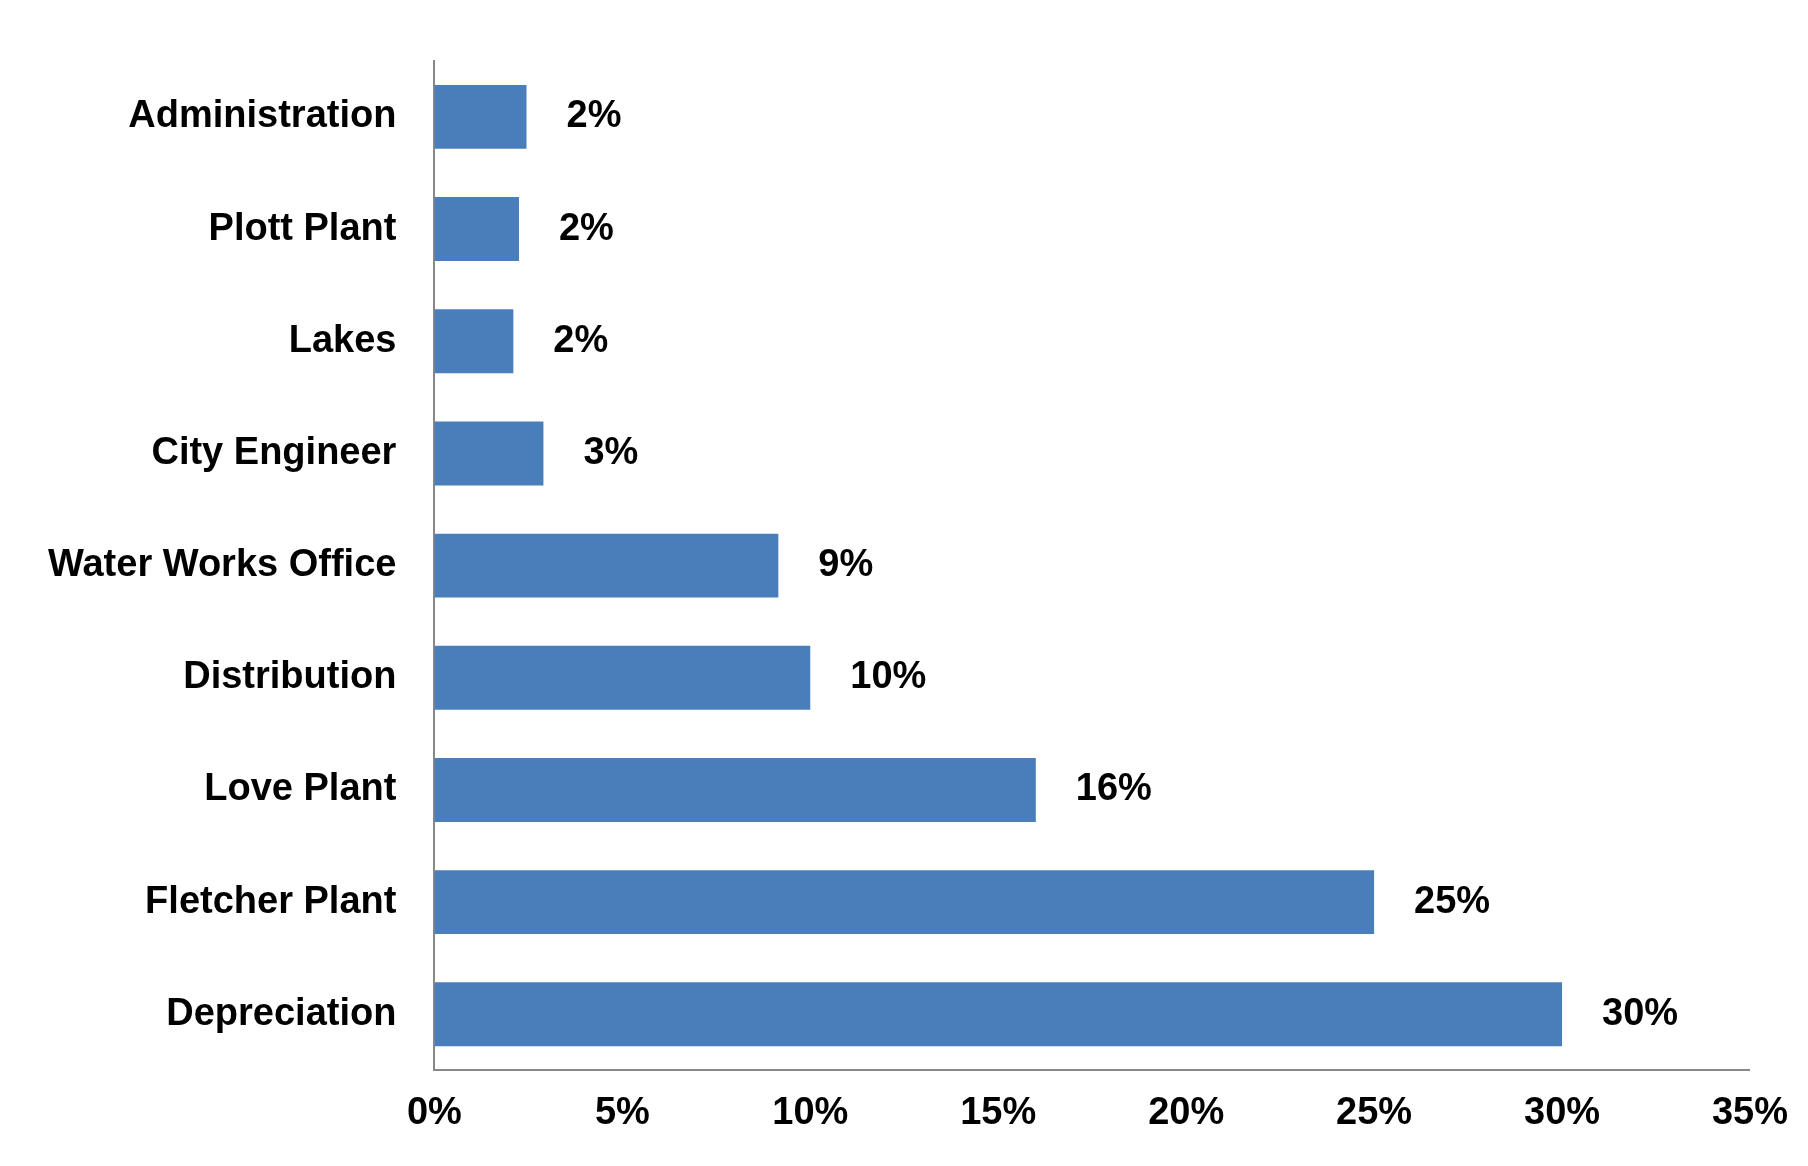 Image resolution: width=1808 pixels, height=1166 pixels. What do you see at coordinates (1186, 1110) in the screenshot?
I see `x-tick-label: 20%` at bounding box center [1186, 1110].